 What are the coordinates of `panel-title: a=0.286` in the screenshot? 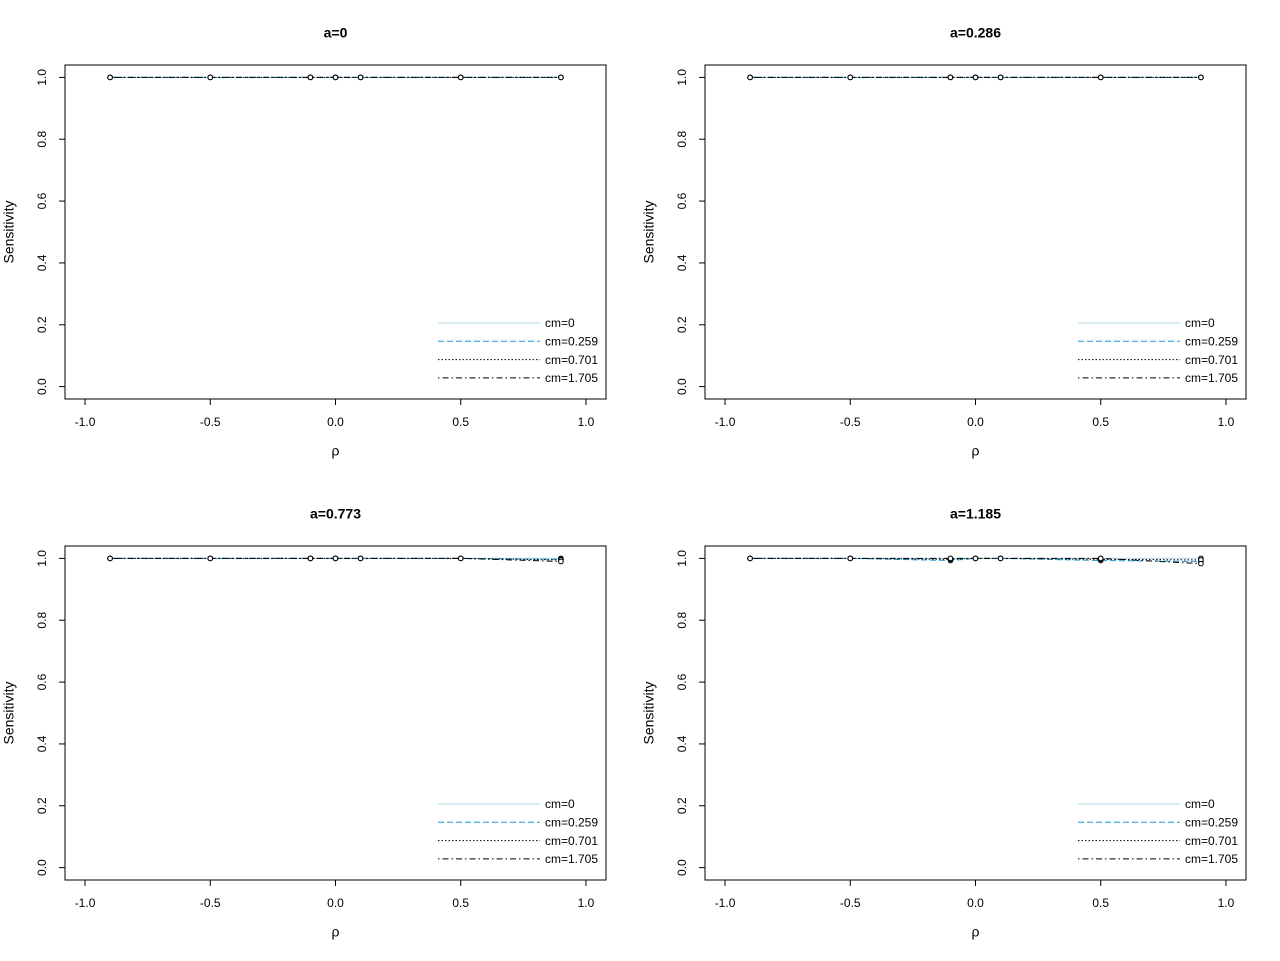 It's located at (975, 33).